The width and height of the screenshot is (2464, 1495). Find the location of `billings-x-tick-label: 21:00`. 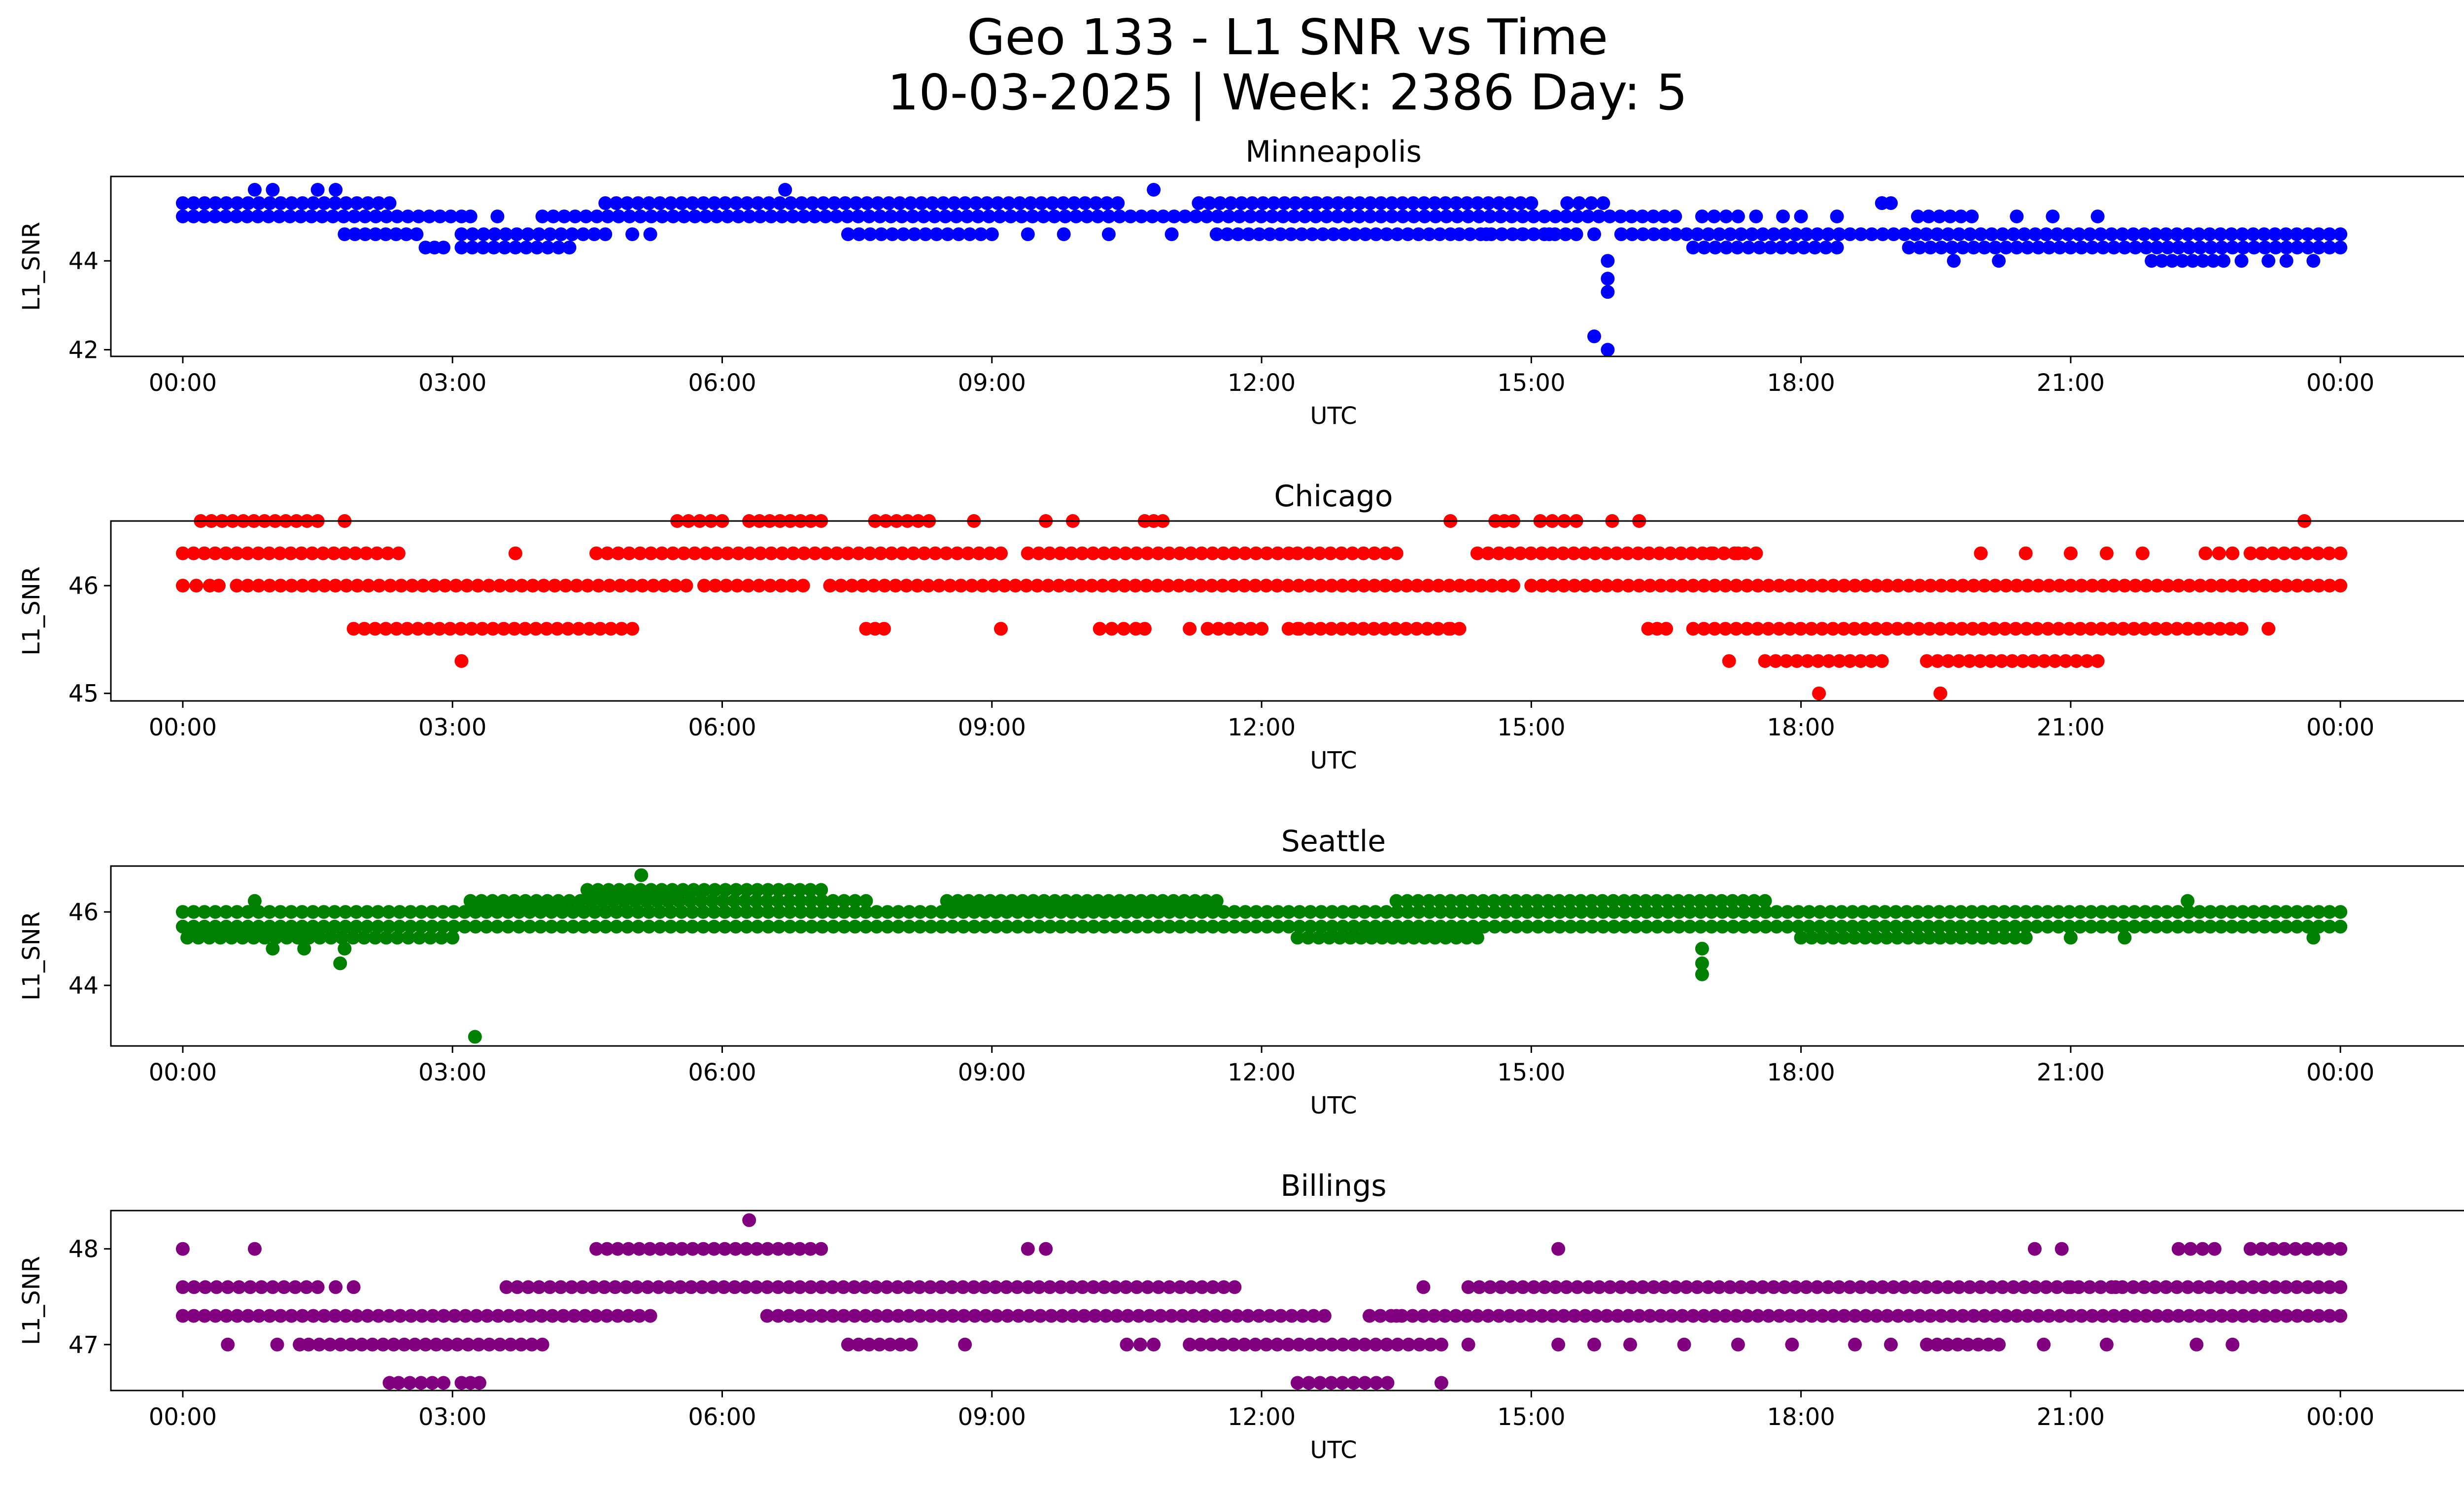

billings-x-tick-label: 21:00 is located at coordinates (2071, 1417).